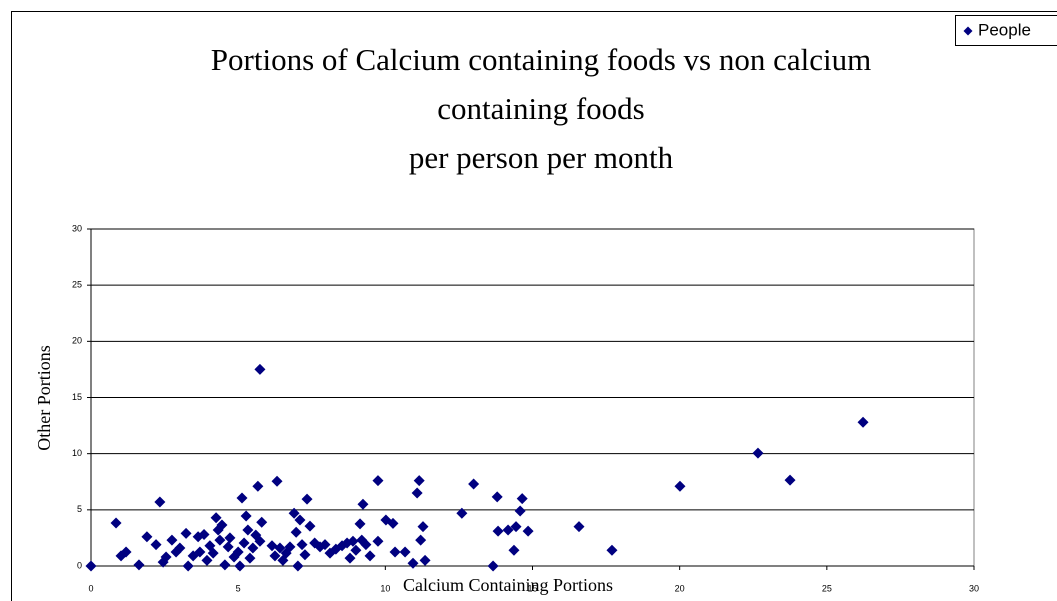 The width and height of the screenshot is (1057, 601). I want to click on y-tick-label: 10, so click(77, 453).